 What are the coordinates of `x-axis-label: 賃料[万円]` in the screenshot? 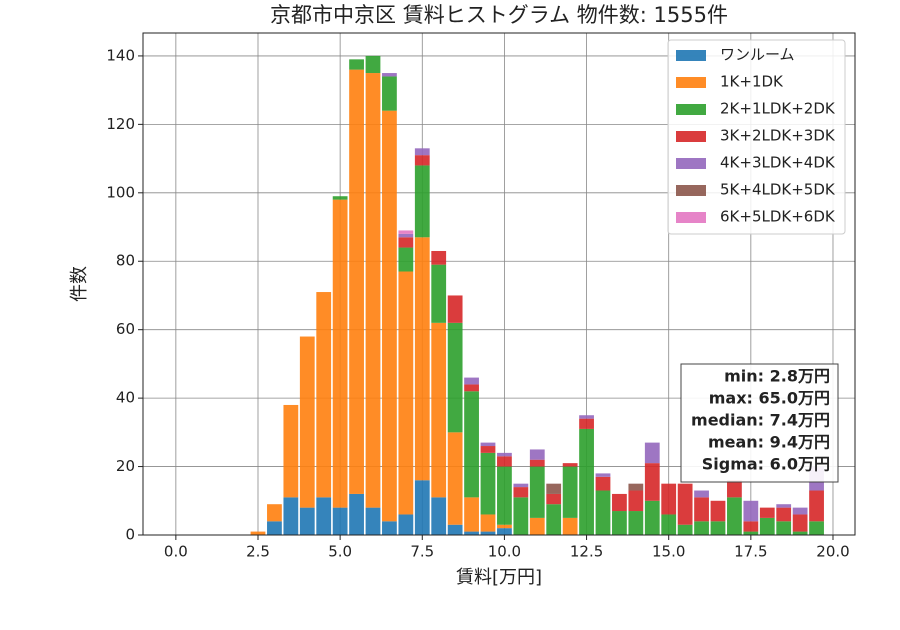 It's located at (499, 577).